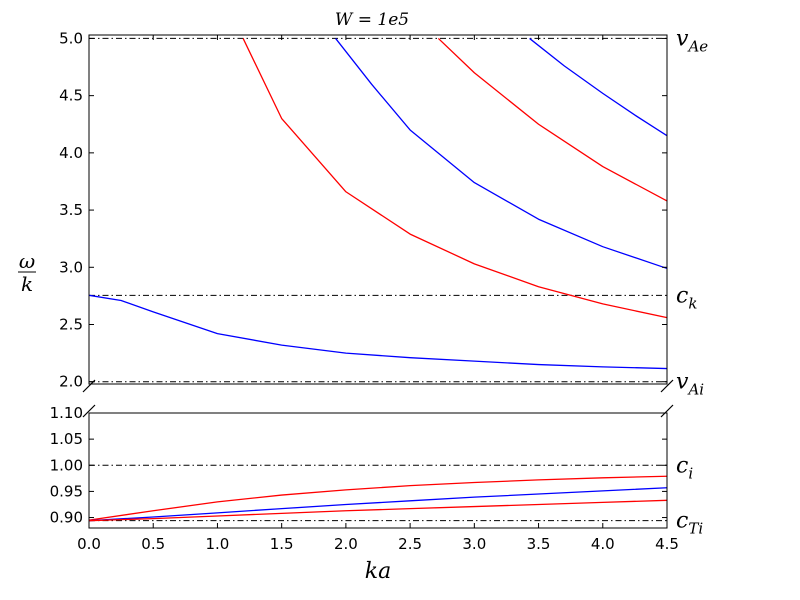  What do you see at coordinates (66, 465) in the screenshot?
I see `lower-ytick-label: 1.00` at bounding box center [66, 465].